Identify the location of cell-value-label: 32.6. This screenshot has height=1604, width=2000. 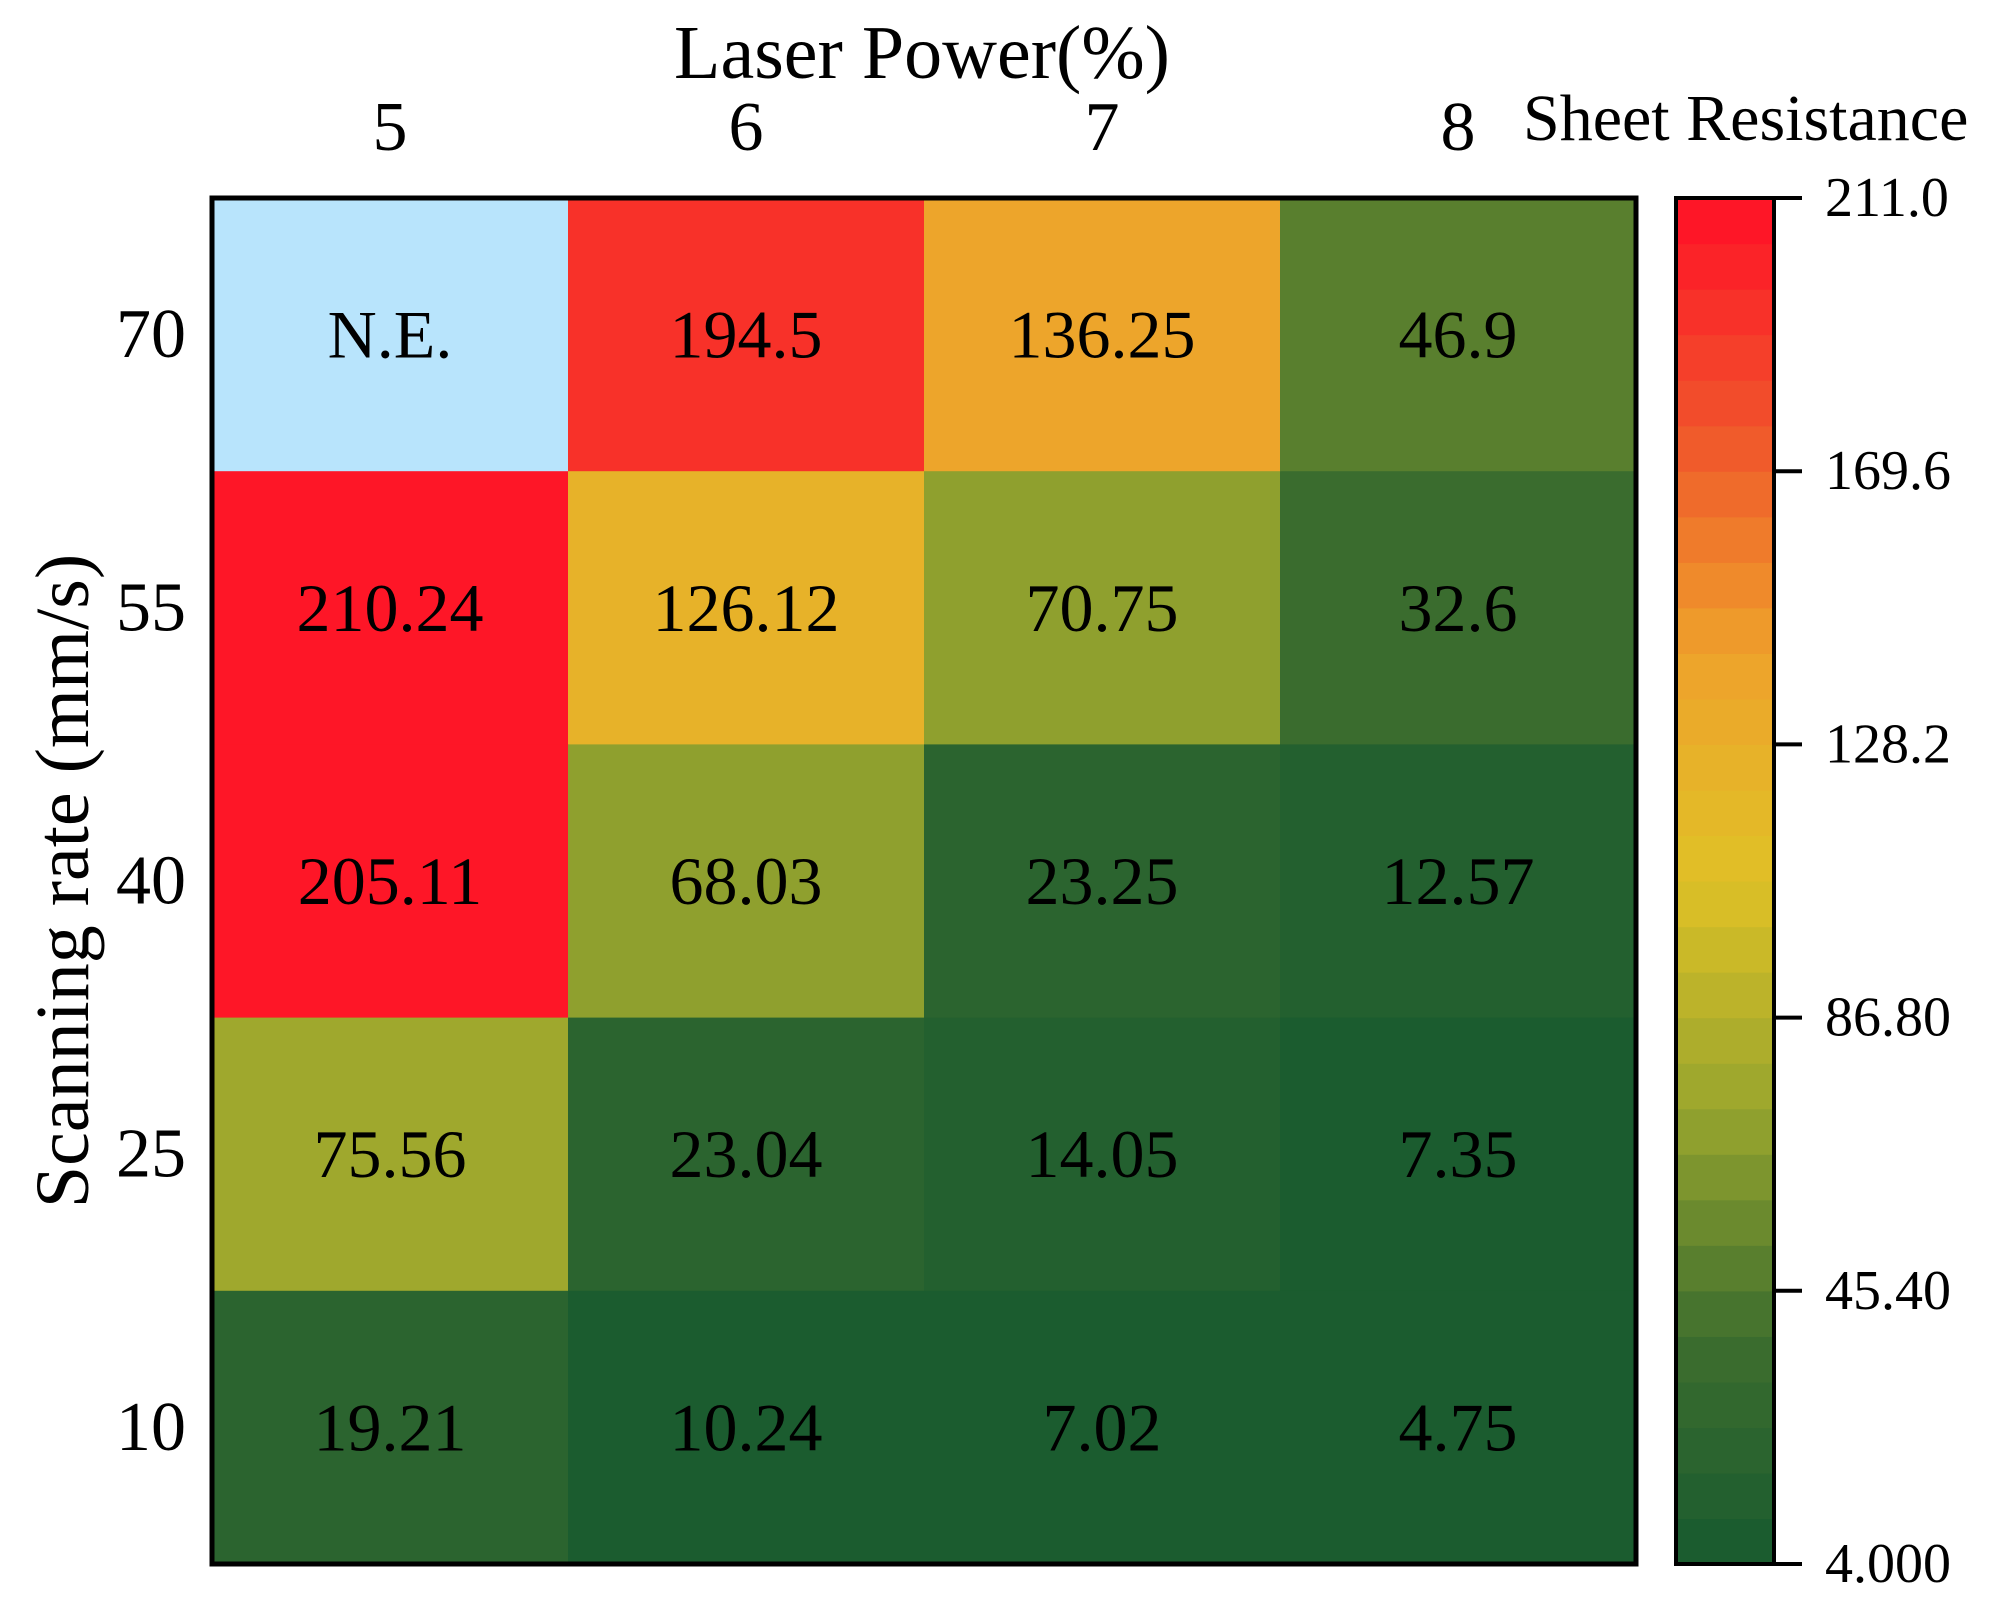
(1458, 608).